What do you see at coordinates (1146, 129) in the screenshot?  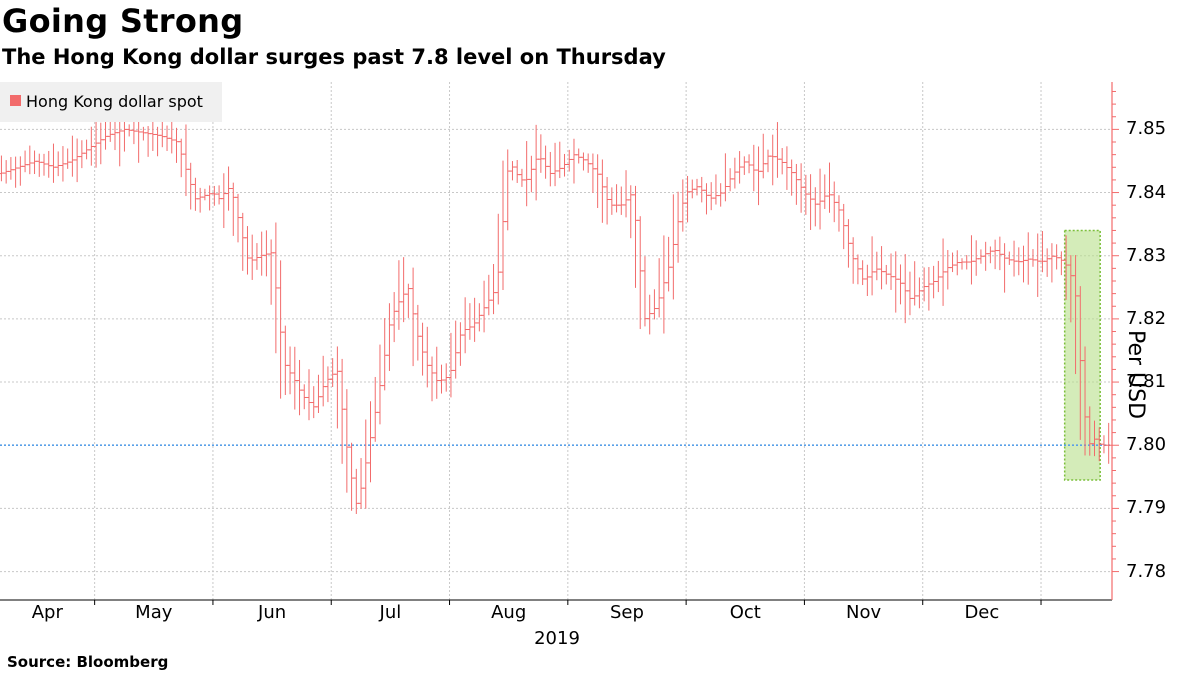 I see `y-tick-label: 7.85` at bounding box center [1146, 129].